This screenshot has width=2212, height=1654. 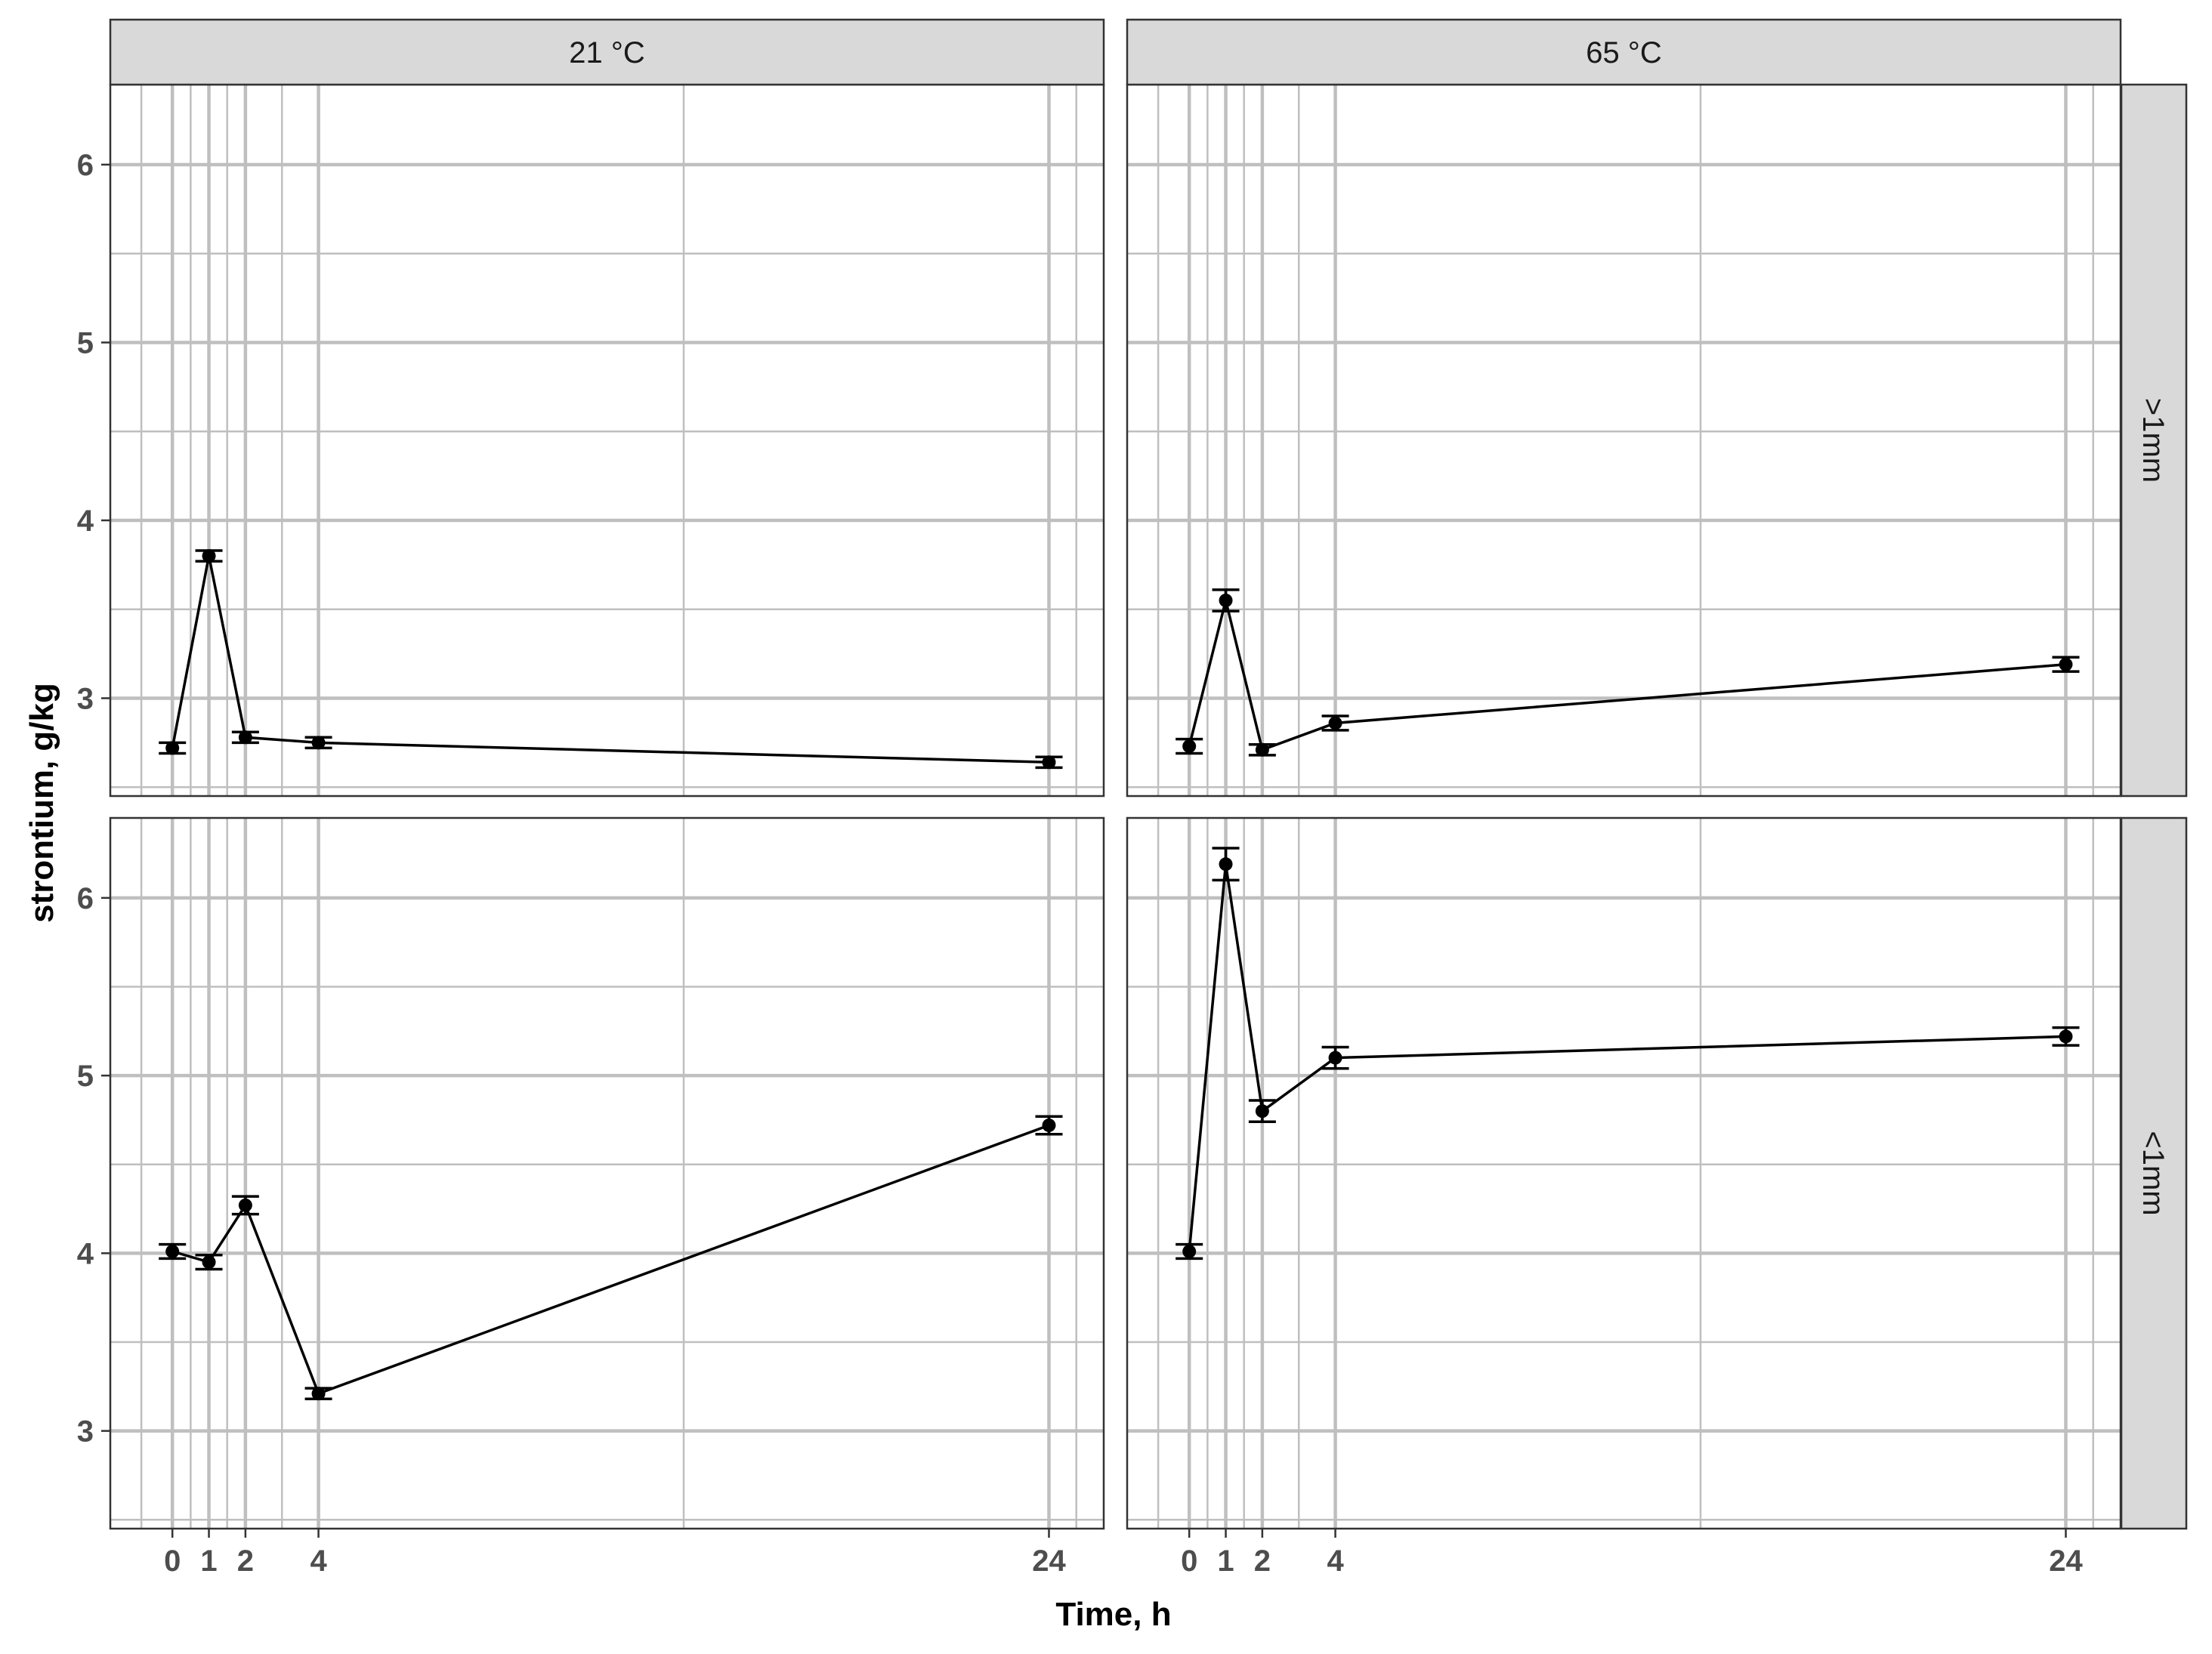 I want to click on row-strip-1: >1mm, so click(x=2154, y=441).